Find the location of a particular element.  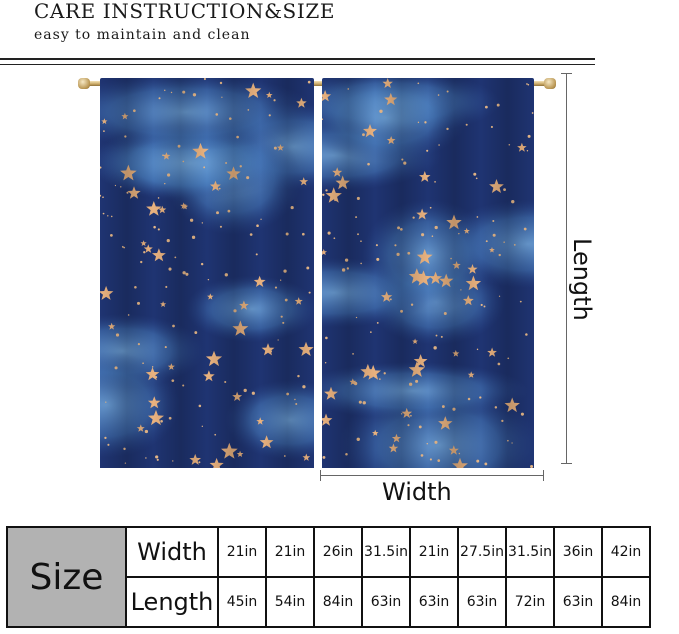

width-value: 27.5in is located at coordinates (482, 552).